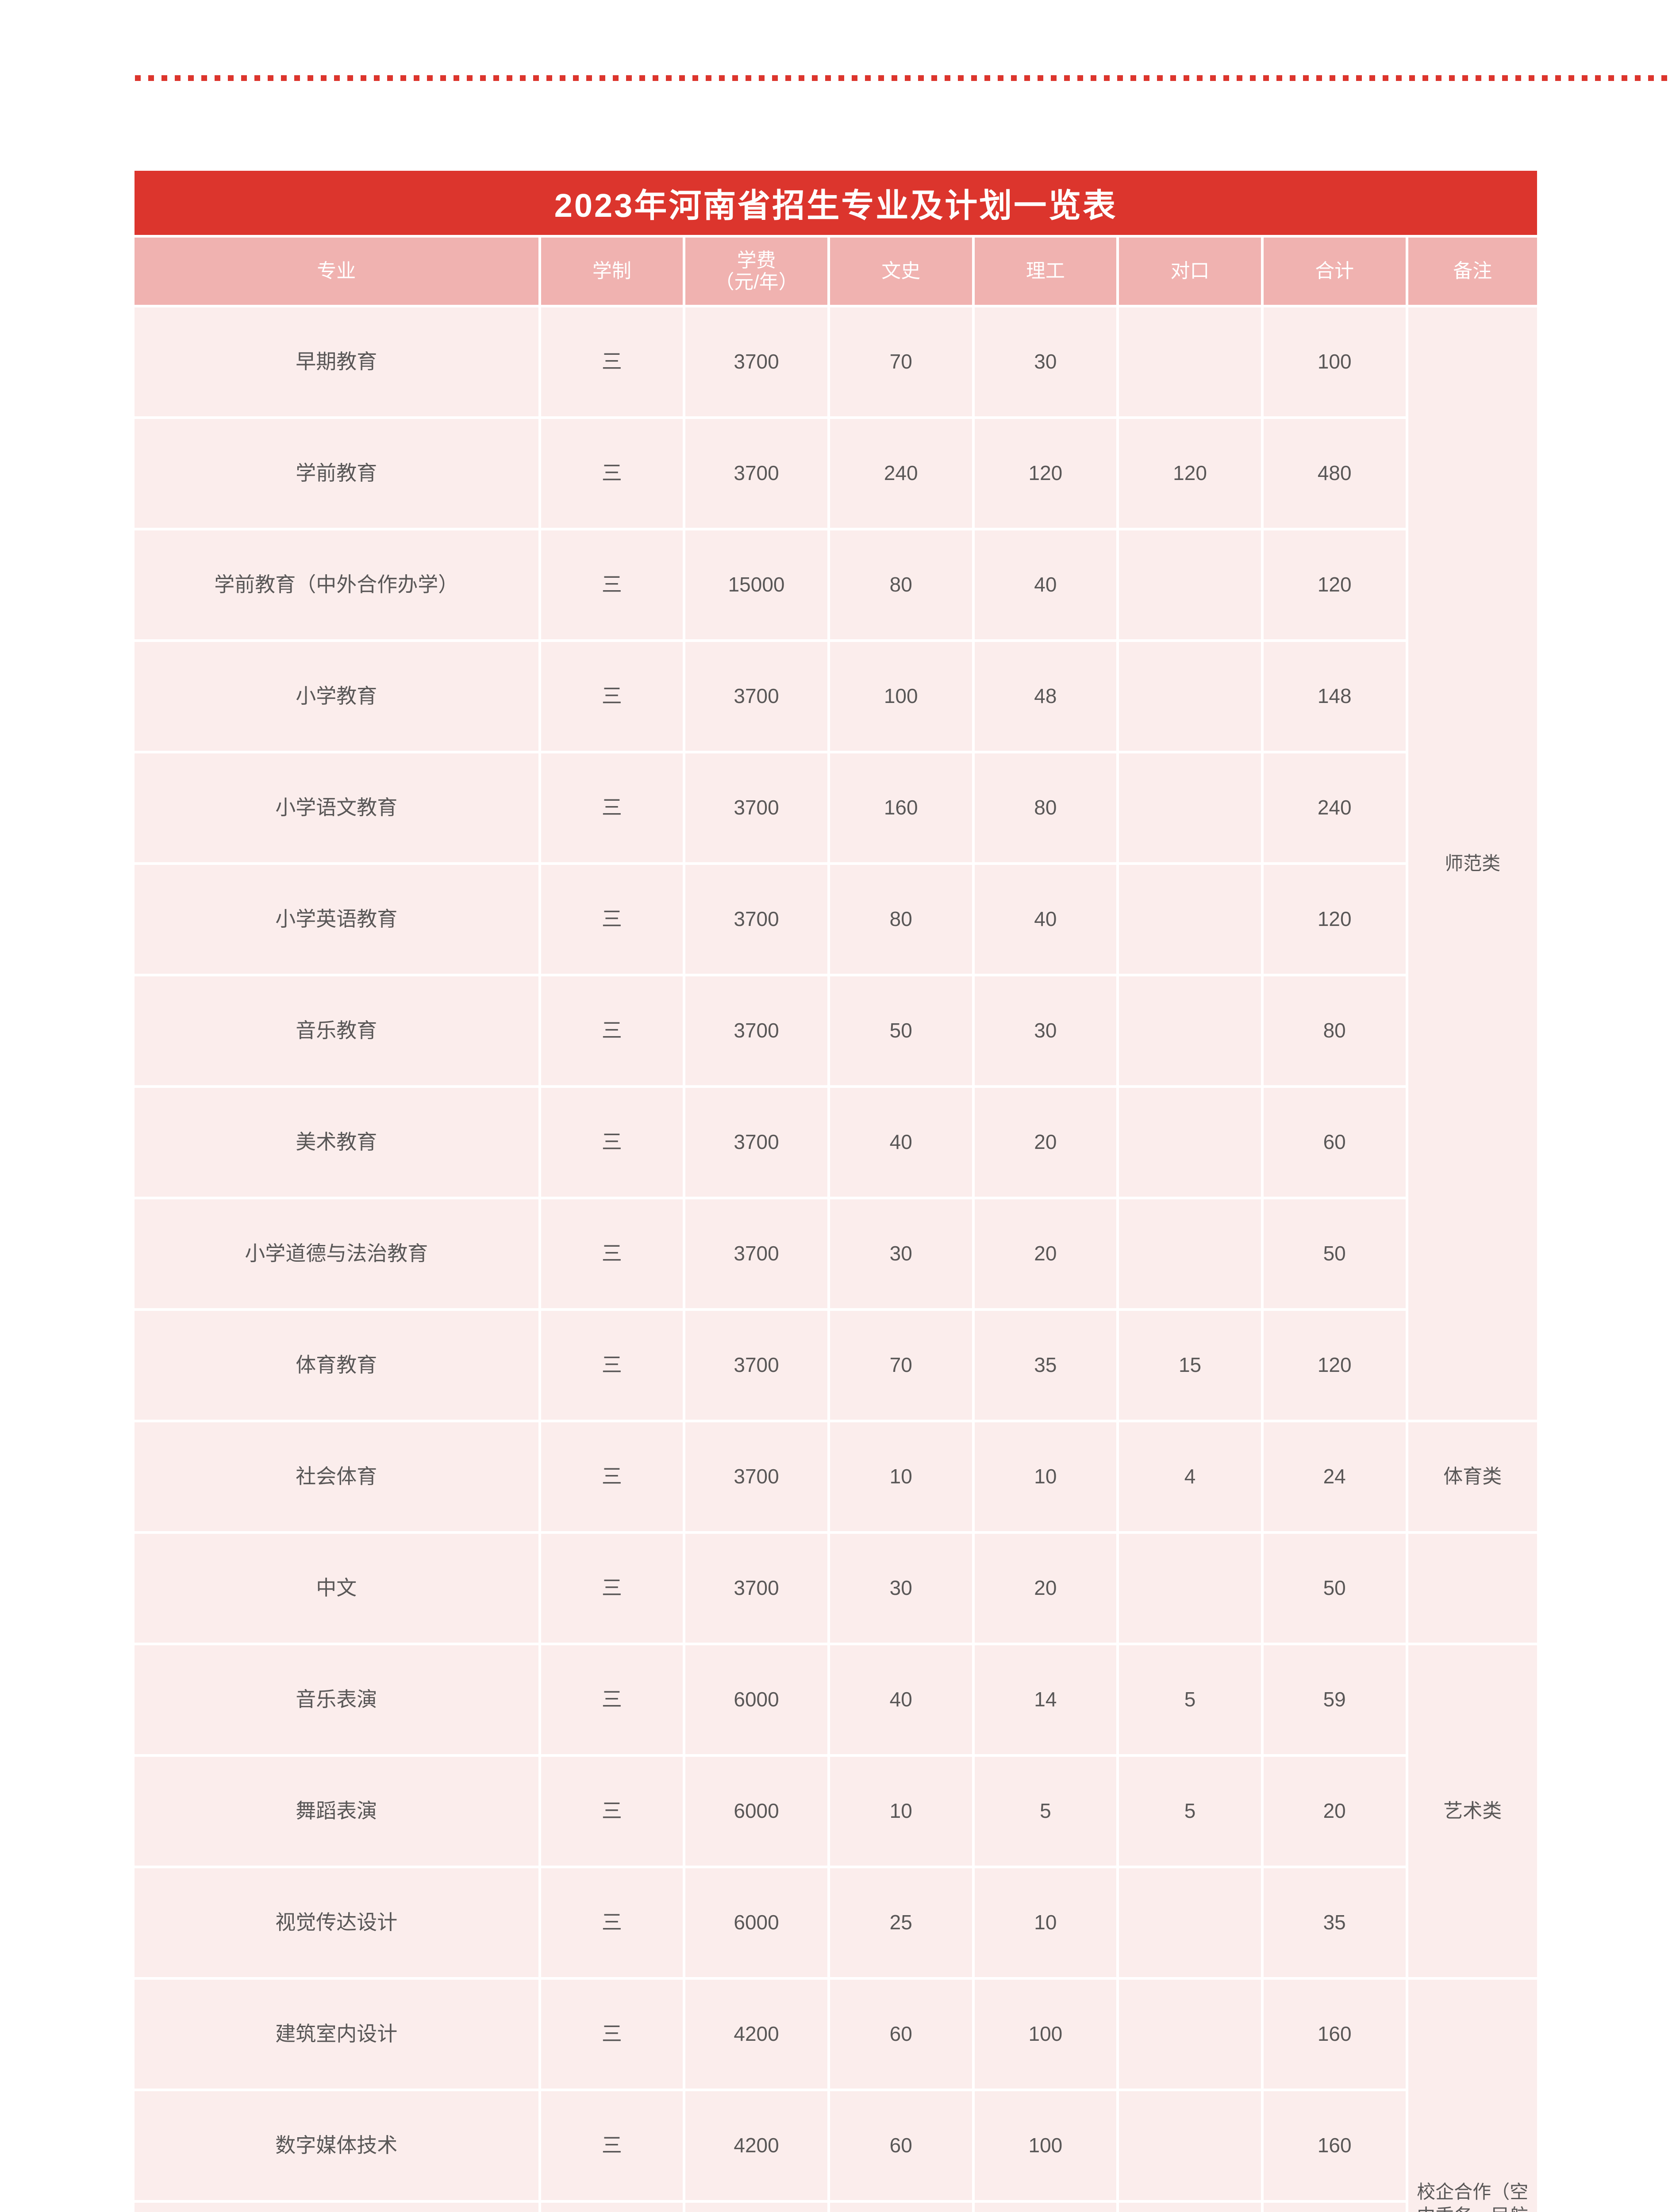 The width and height of the screenshot is (1672, 2212). What do you see at coordinates (1045, 2207) in the screenshot?
I see `cell-ligong: 82` at bounding box center [1045, 2207].